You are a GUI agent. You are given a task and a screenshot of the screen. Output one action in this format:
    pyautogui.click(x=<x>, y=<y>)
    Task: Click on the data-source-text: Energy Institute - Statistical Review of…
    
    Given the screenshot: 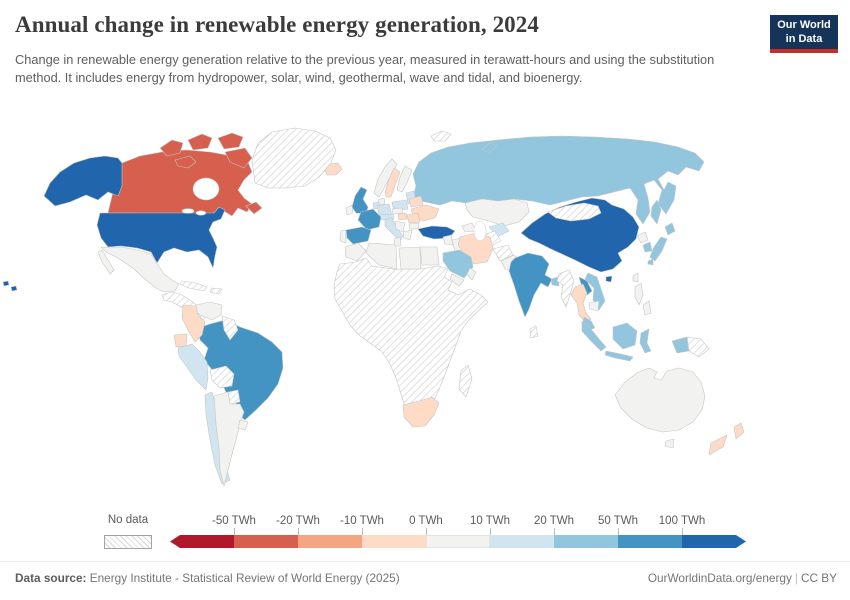 What is the action you would take?
    pyautogui.click(x=243, y=578)
    